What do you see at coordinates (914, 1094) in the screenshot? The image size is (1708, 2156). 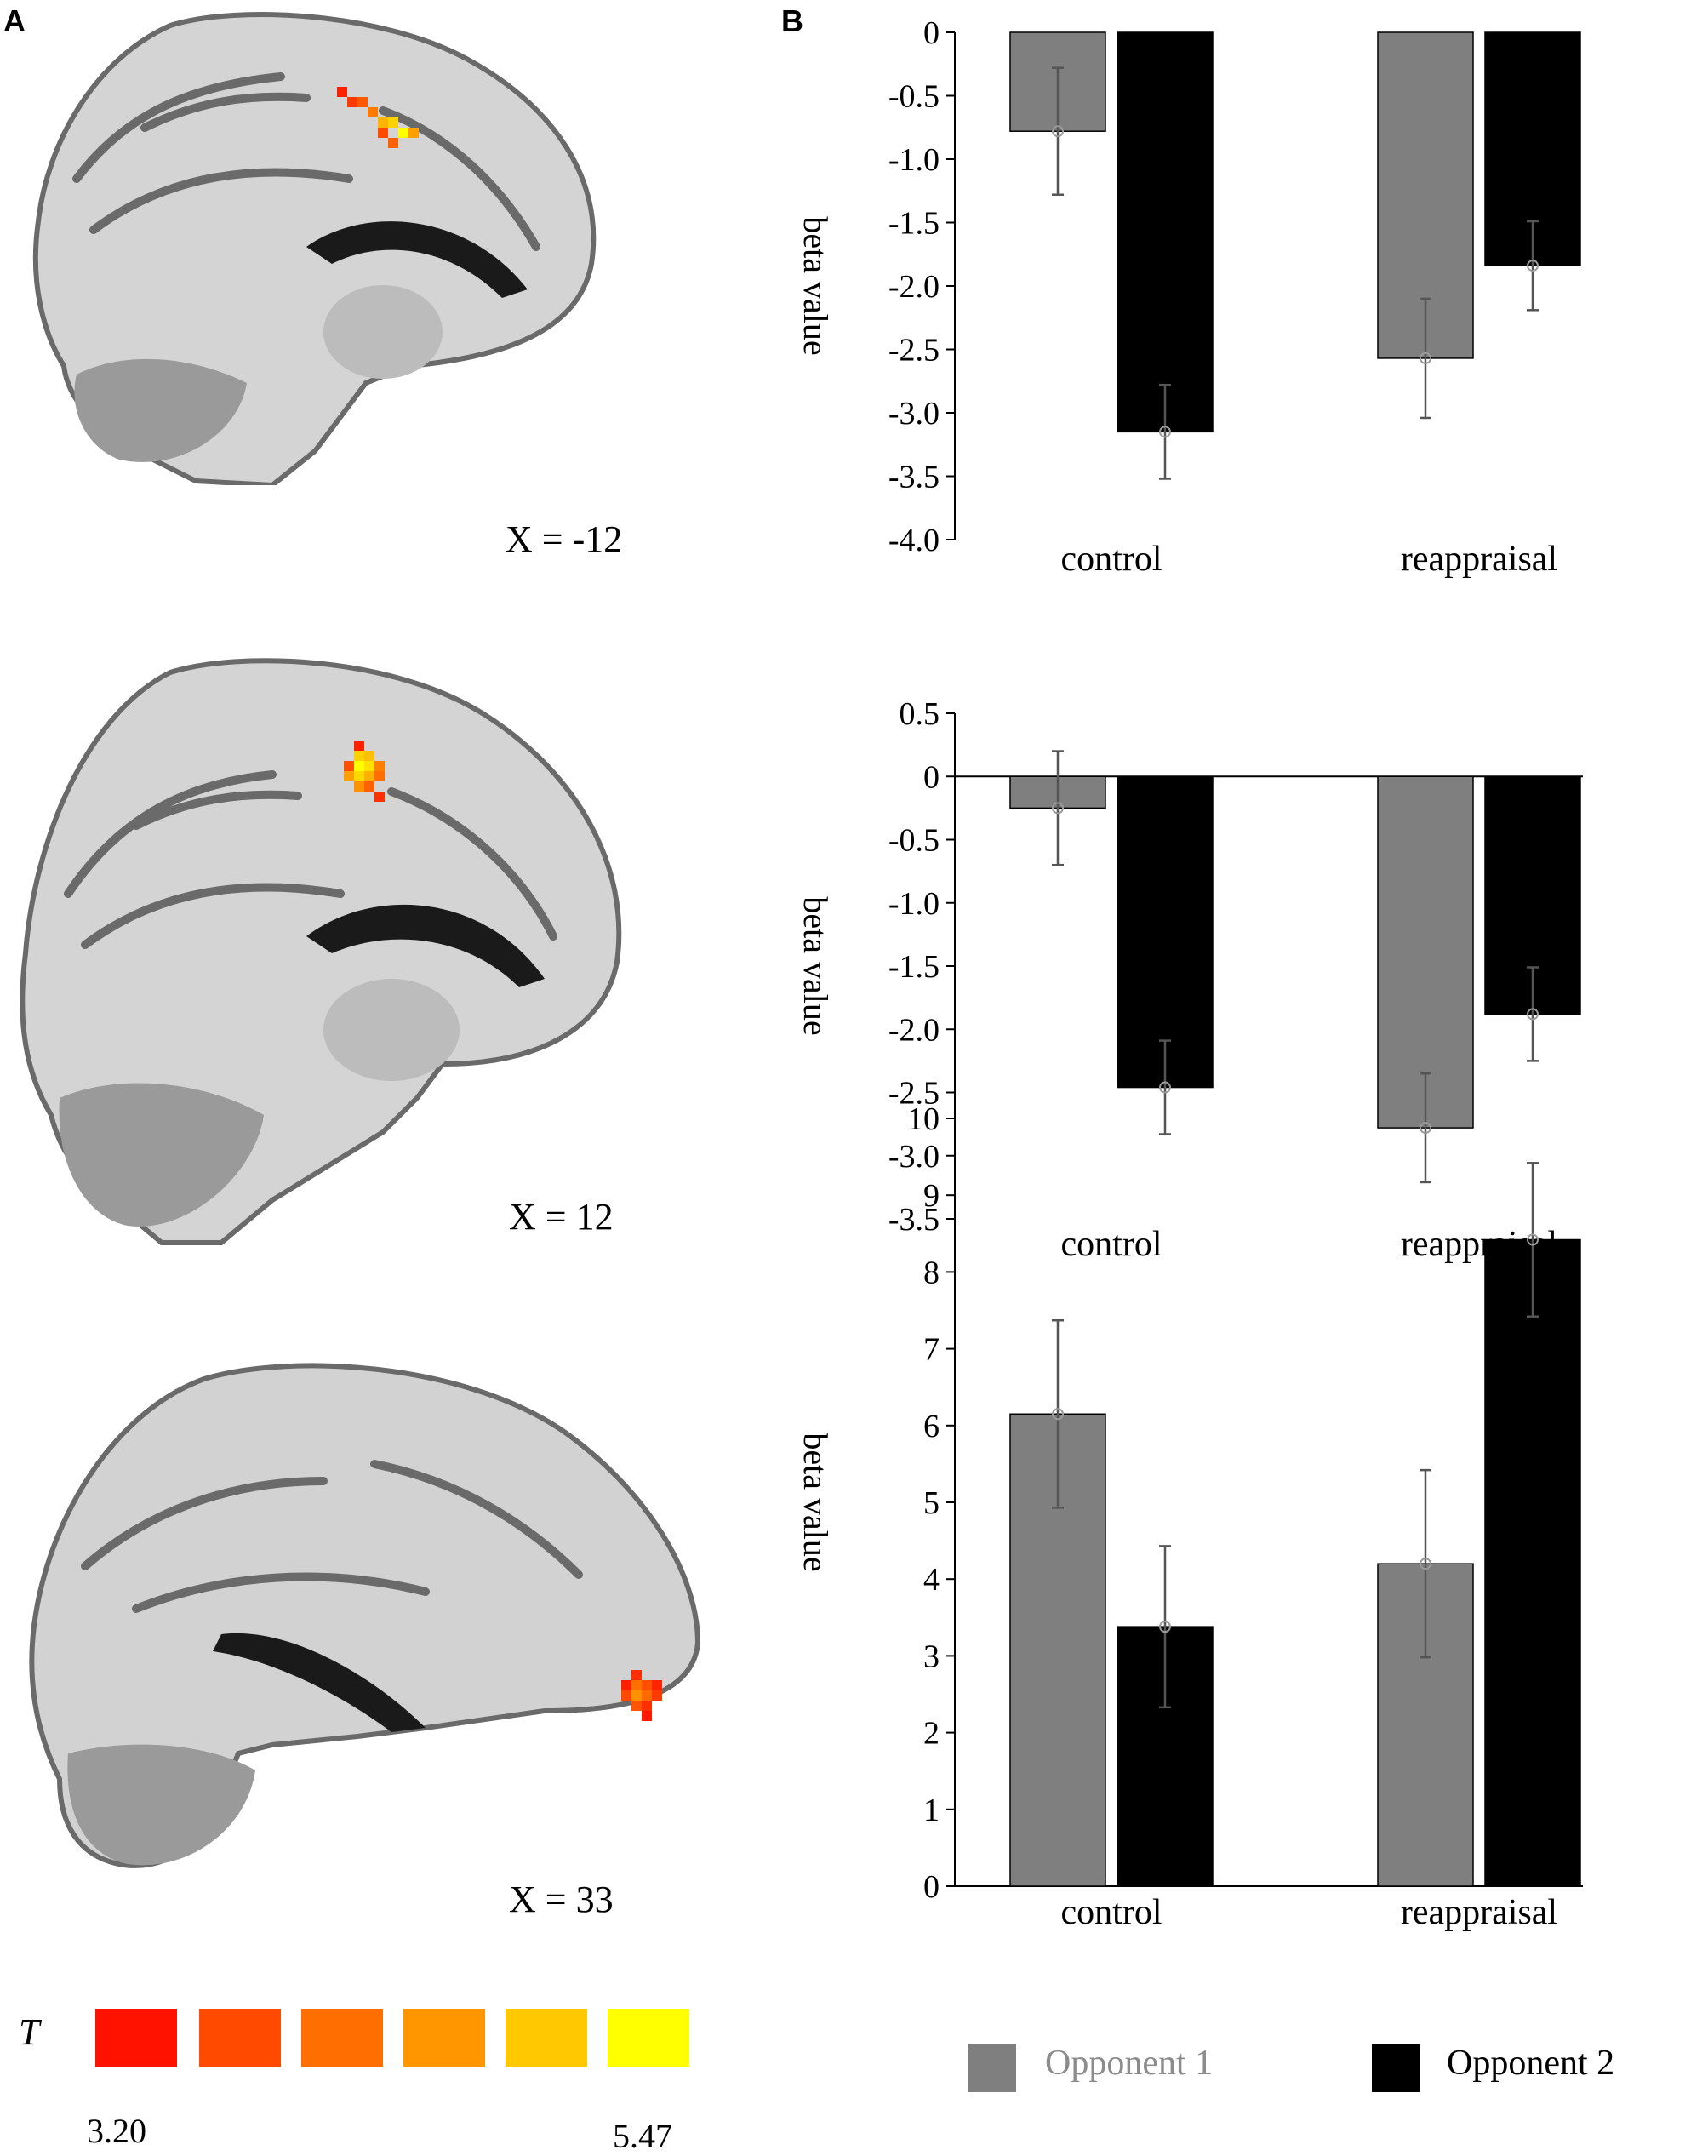 I see `chart-2-tick-label: -2.5` at bounding box center [914, 1094].